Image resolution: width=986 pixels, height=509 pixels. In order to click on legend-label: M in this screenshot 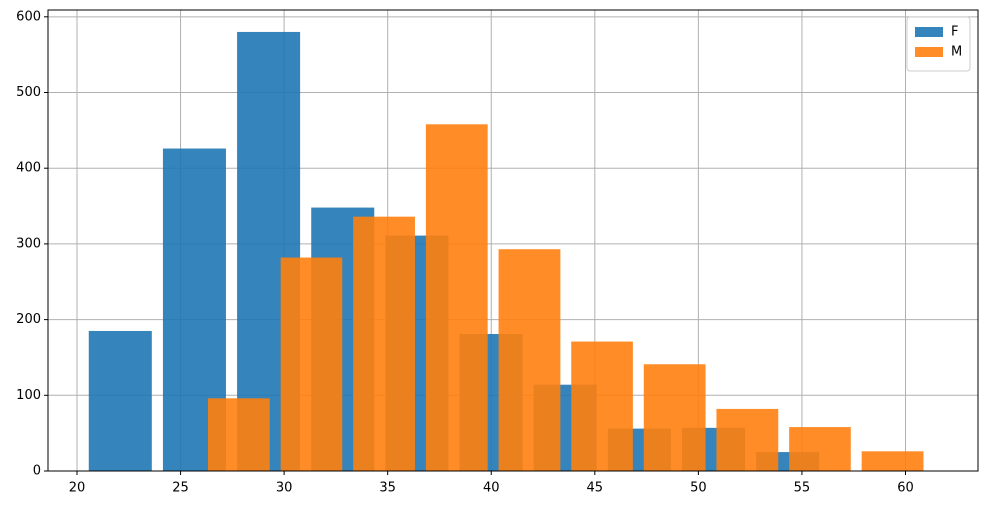, I will do `click(956, 52)`.